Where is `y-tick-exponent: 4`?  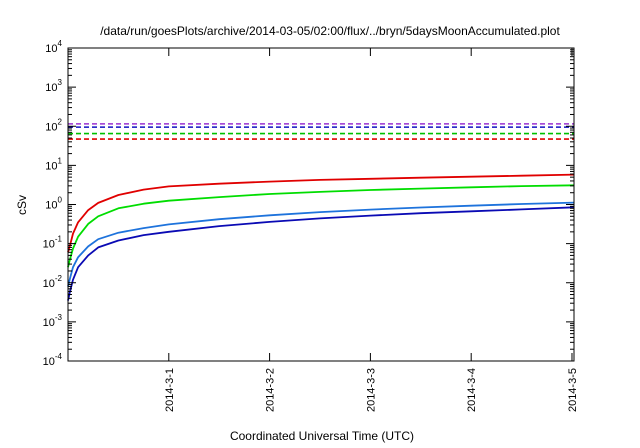 y-tick-exponent: 4 is located at coordinates (60, 43).